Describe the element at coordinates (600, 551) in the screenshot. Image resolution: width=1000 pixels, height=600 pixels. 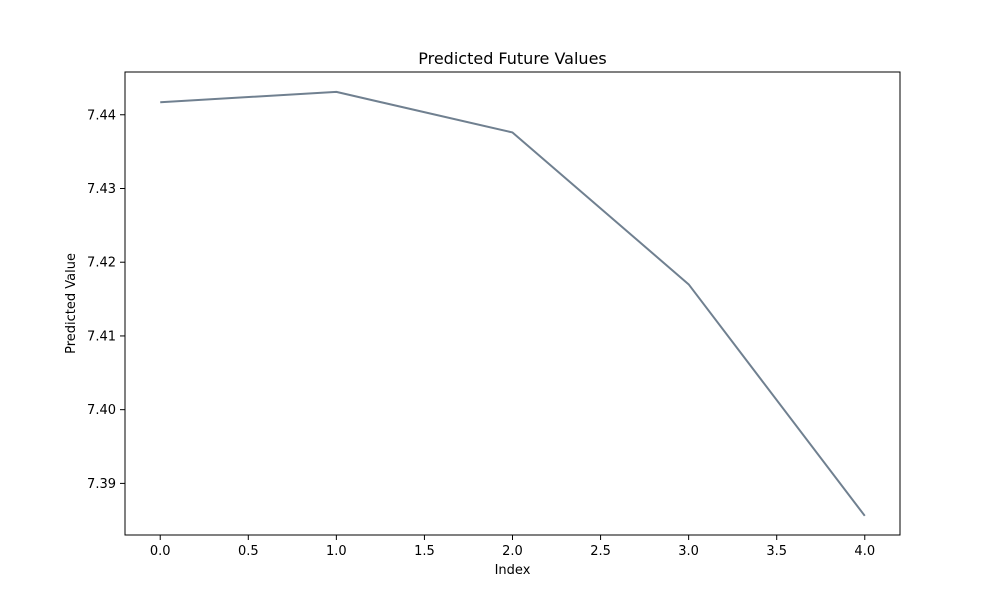
I see `x-tick-label: 2.5` at that location.